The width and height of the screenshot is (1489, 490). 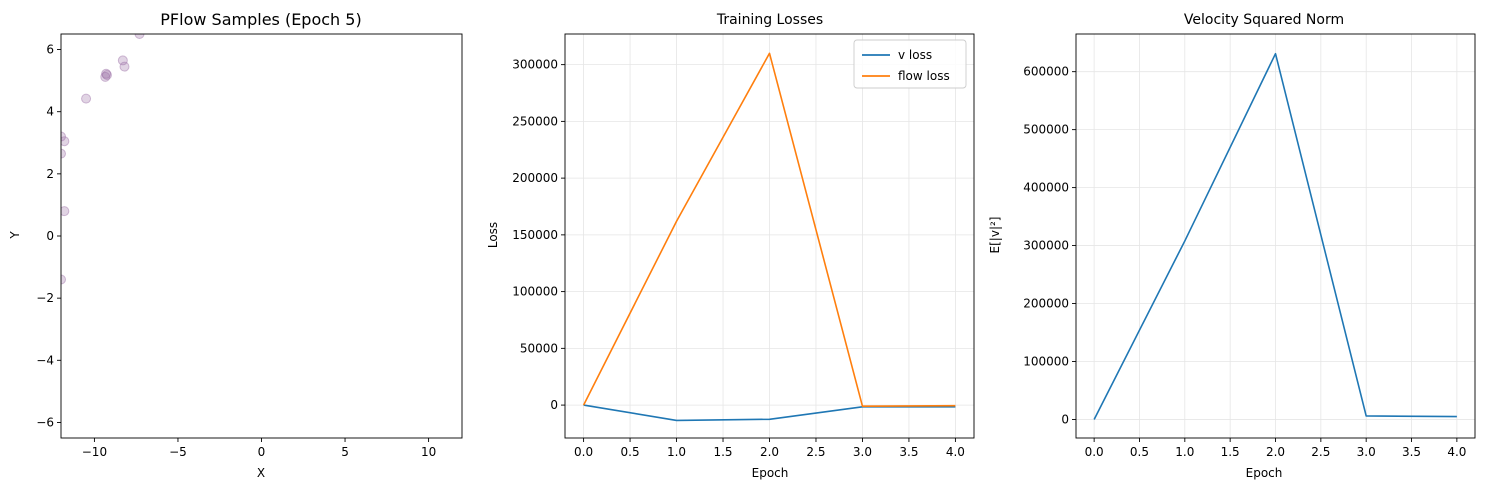 What do you see at coordinates (178, 452) in the screenshot?
I see `scatter-x-tick-label: −5` at bounding box center [178, 452].